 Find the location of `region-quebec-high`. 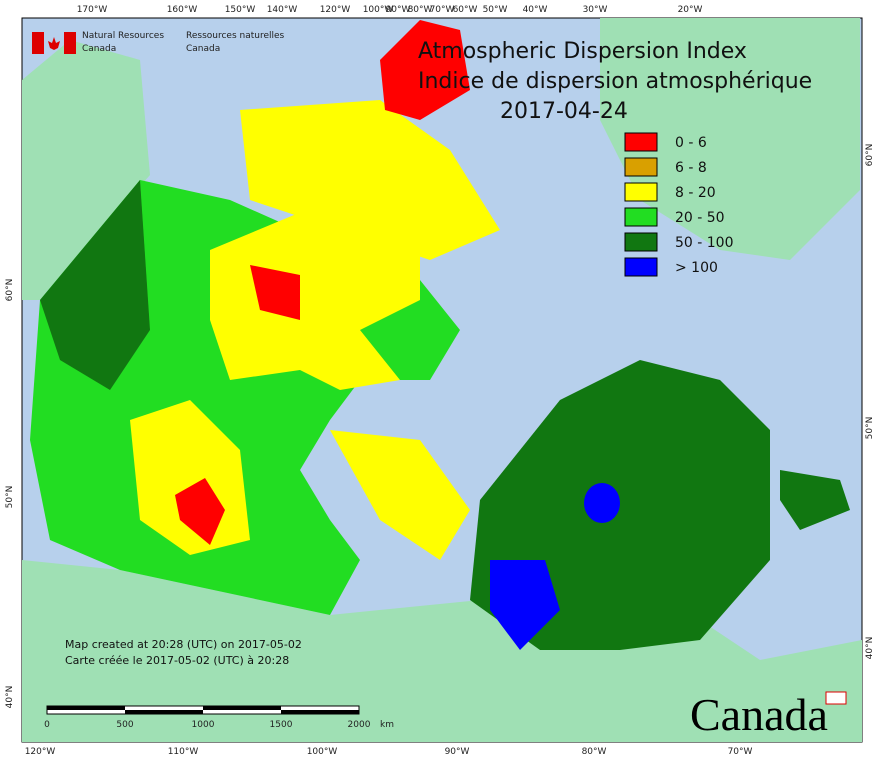

region-quebec-high is located at coordinates (602, 503).